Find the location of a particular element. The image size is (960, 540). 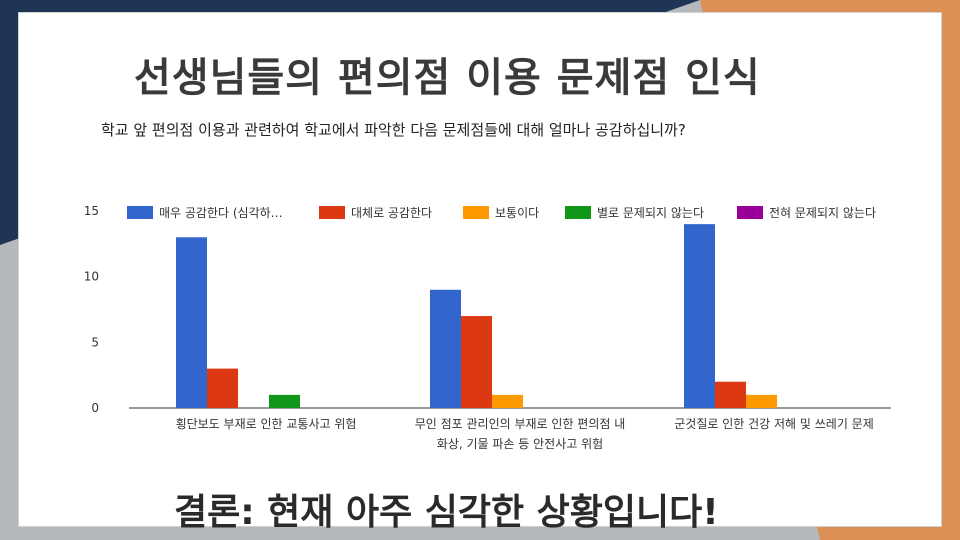

category-label: 무인 점포 관리인의 부재로 인한 편의점 내 is located at coordinates (520, 424).